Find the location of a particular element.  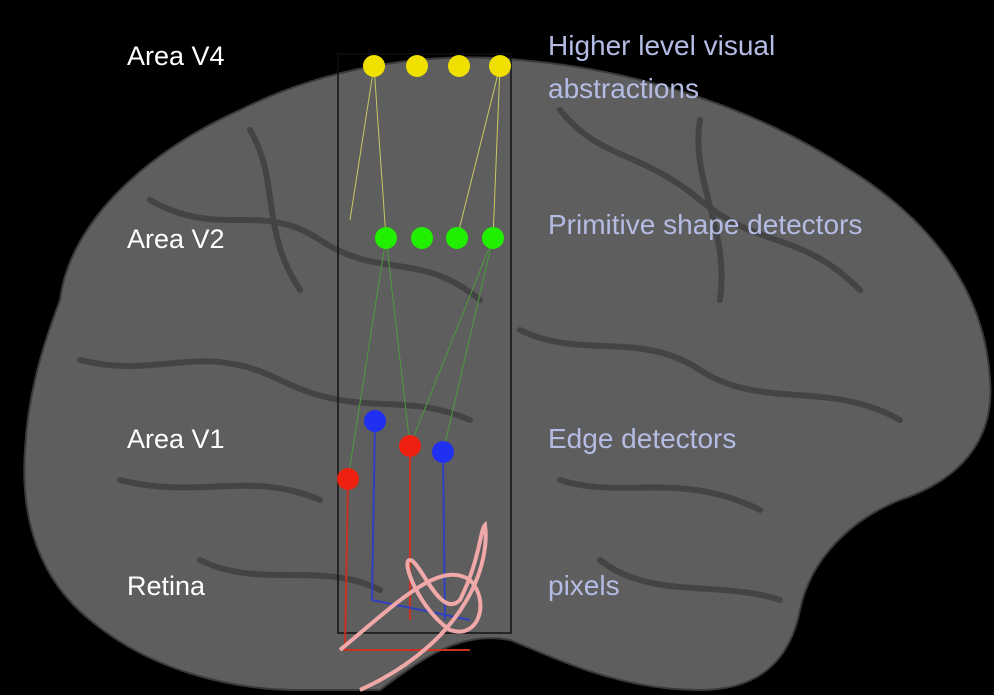

v1-nodes is located at coordinates (395, 450).